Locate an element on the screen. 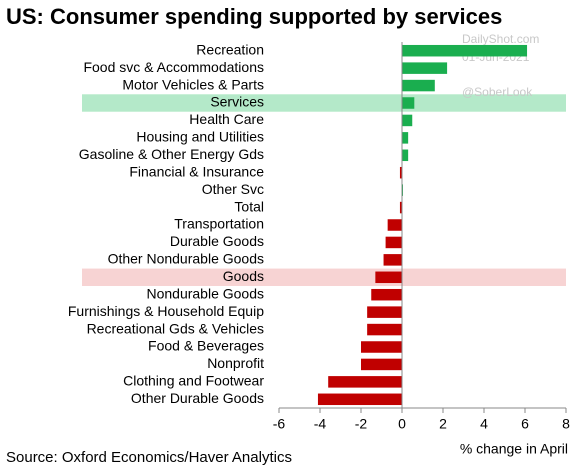 This screenshot has height=472, width=575. y-tick-label: Motor Vehicles & Parts is located at coordinates (193, 84).